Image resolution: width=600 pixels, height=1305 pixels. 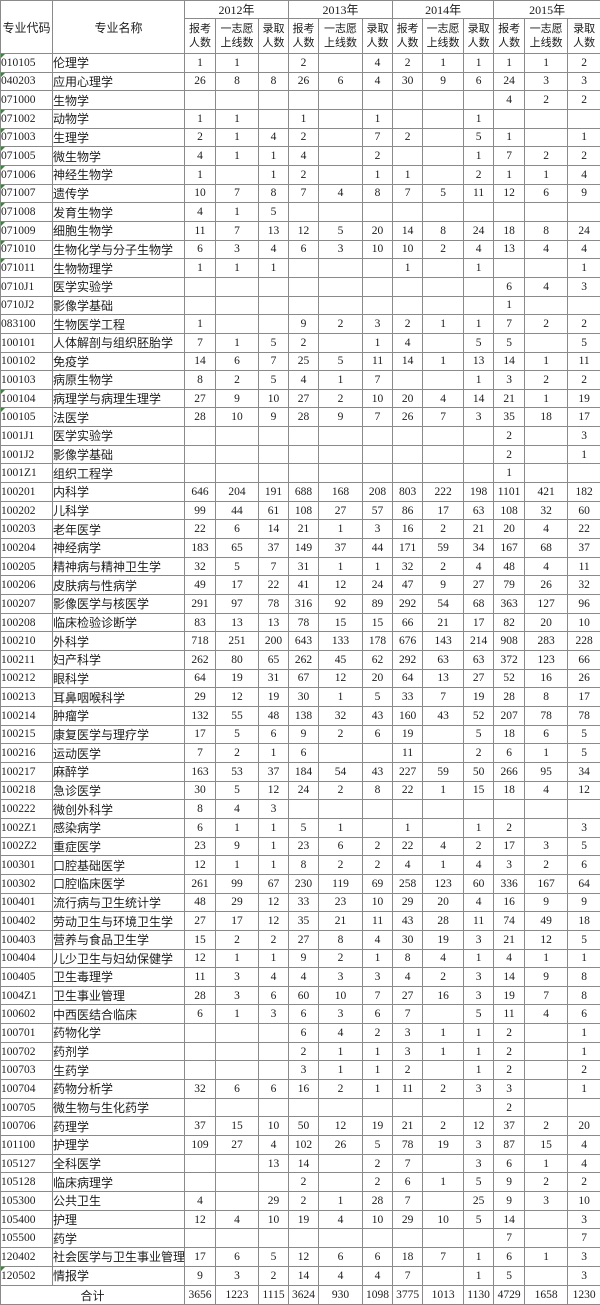 What do you see at coordinates (509, 1276) in the screenshot?
I see `value-cell: 5` at bounding box center [509, 1276].